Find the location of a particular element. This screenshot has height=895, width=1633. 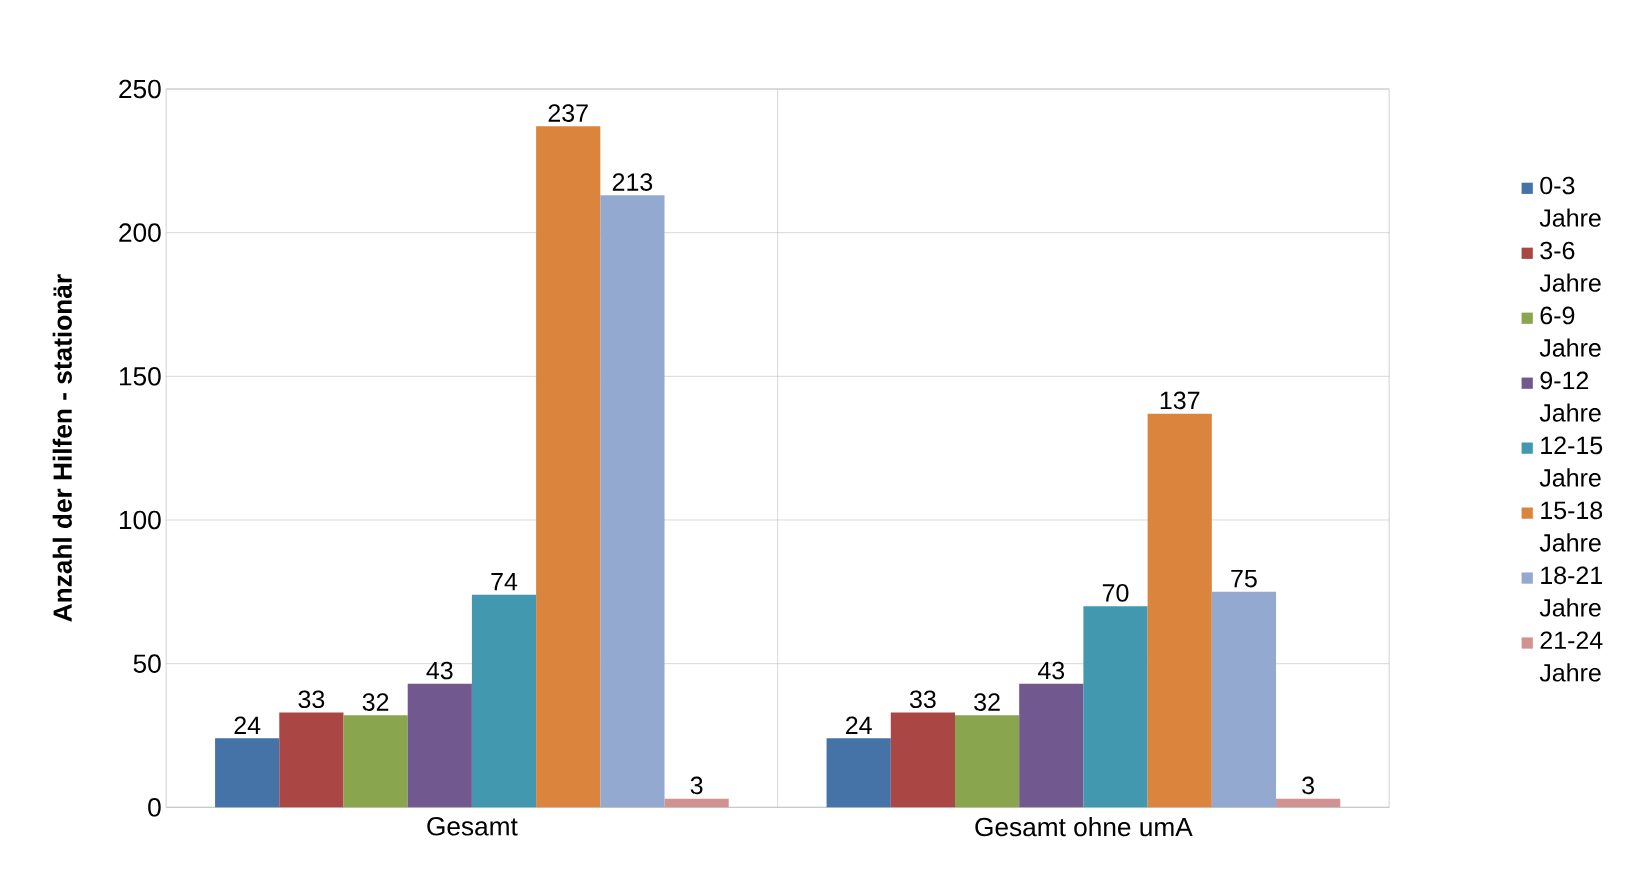

x-tick-label: Gesamt is located at coordinates (472, 826).